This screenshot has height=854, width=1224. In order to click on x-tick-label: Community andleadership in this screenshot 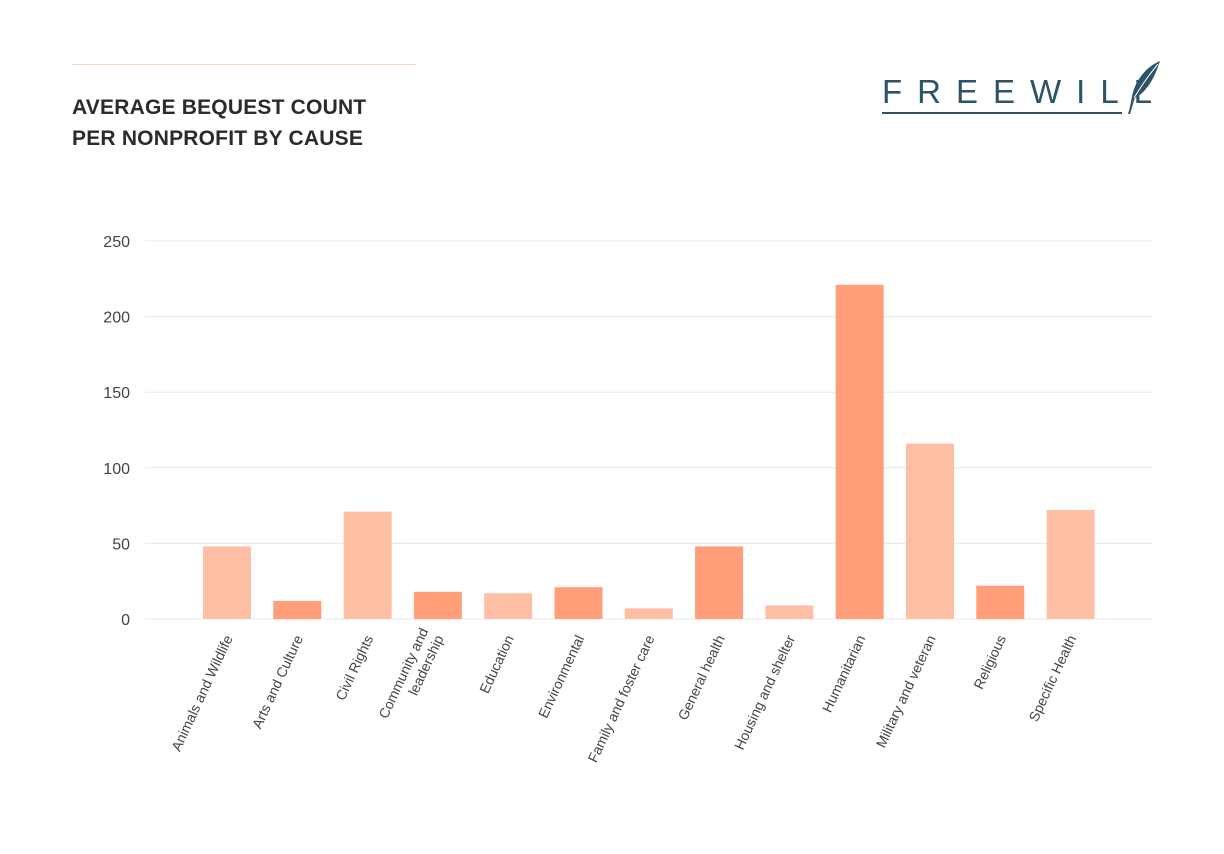, I will do `click(410, 676)`.